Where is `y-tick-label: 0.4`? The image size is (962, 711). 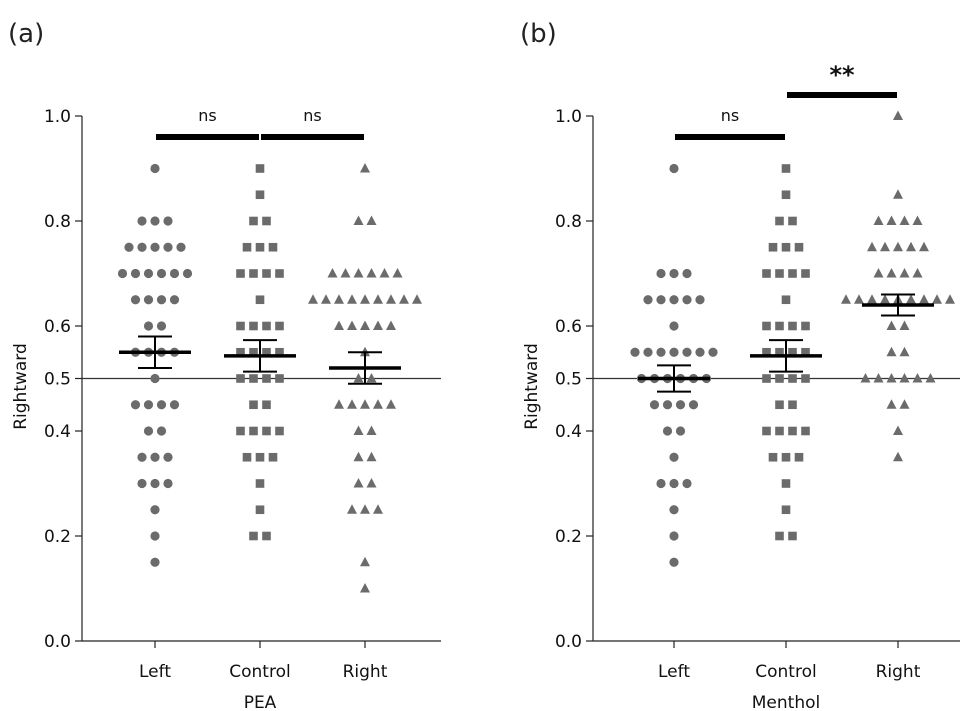
y-tick-label: 0.4 is located at coordinates (568, 432).